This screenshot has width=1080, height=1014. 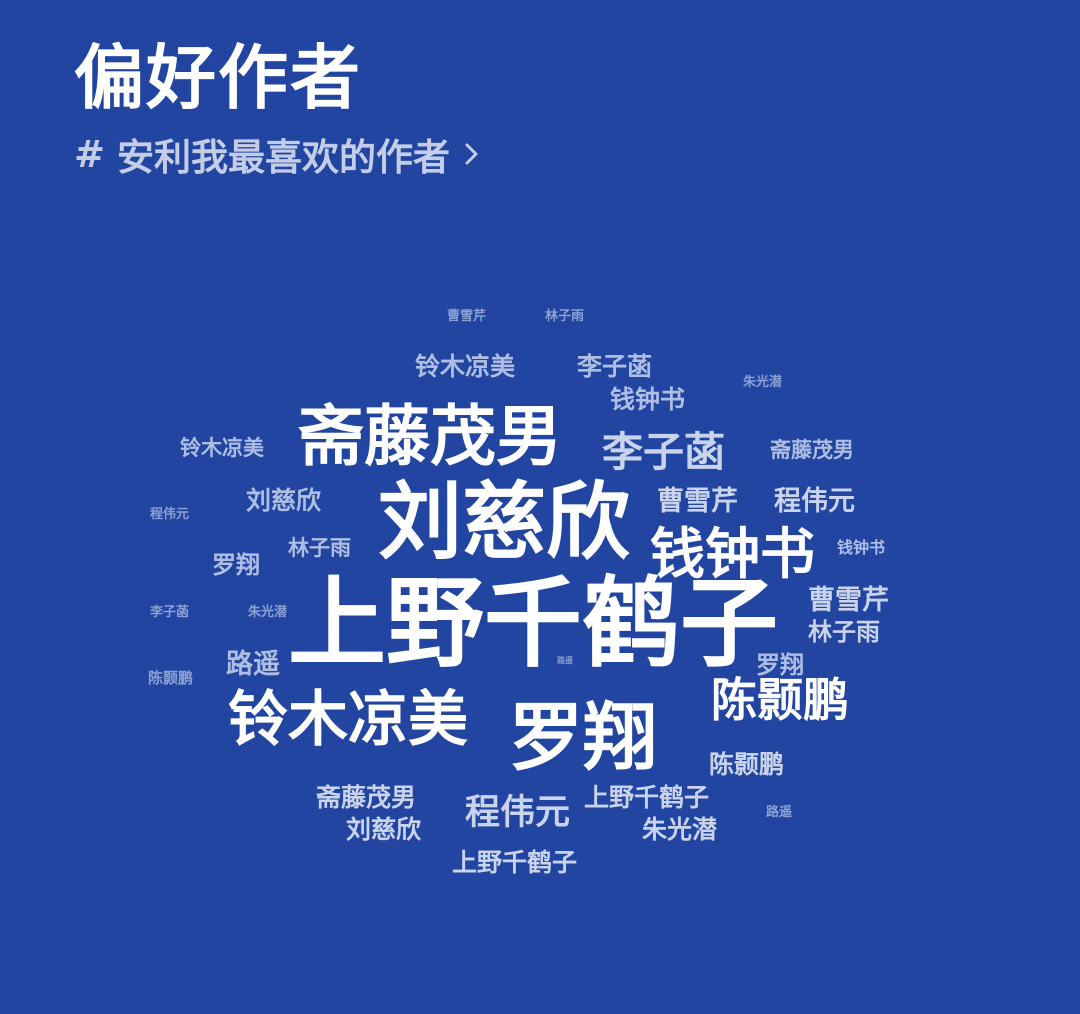 I want to click on subtitle-text: 安利我最喜欢的作者, so click(x=284, y=157).